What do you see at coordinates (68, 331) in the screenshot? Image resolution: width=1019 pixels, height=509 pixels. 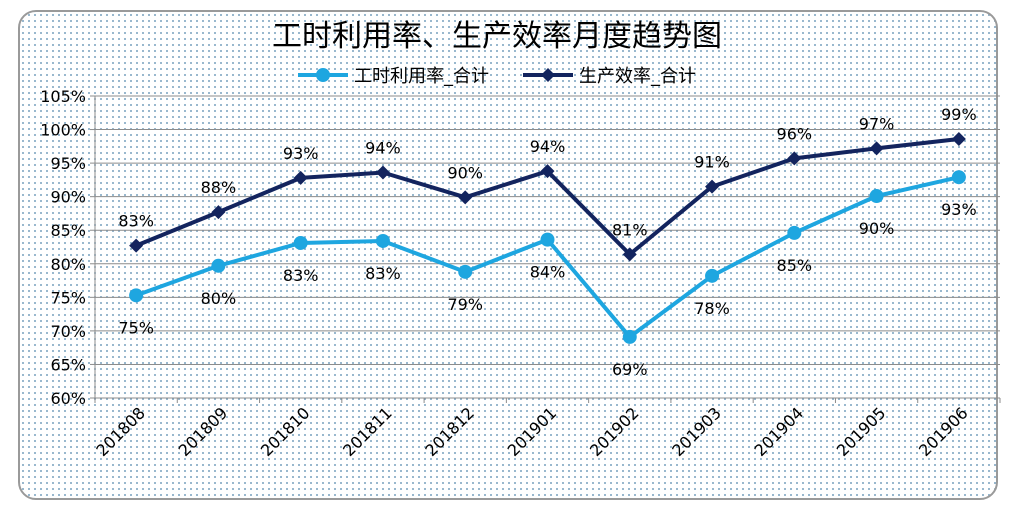 I see `y-tick-label: 70%` at bounding box center [68, 331].